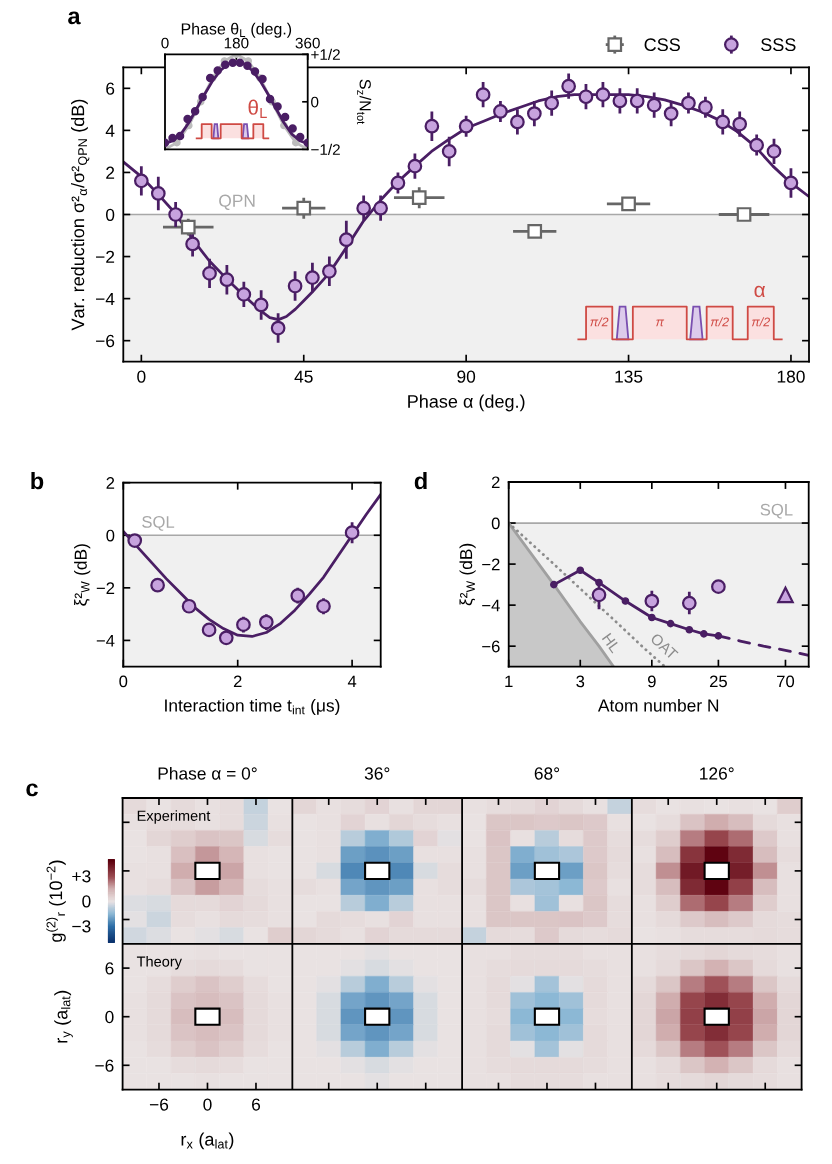  Describe the element at coordinates (32, 790) in the screenshot. I see `text: c` at that location.